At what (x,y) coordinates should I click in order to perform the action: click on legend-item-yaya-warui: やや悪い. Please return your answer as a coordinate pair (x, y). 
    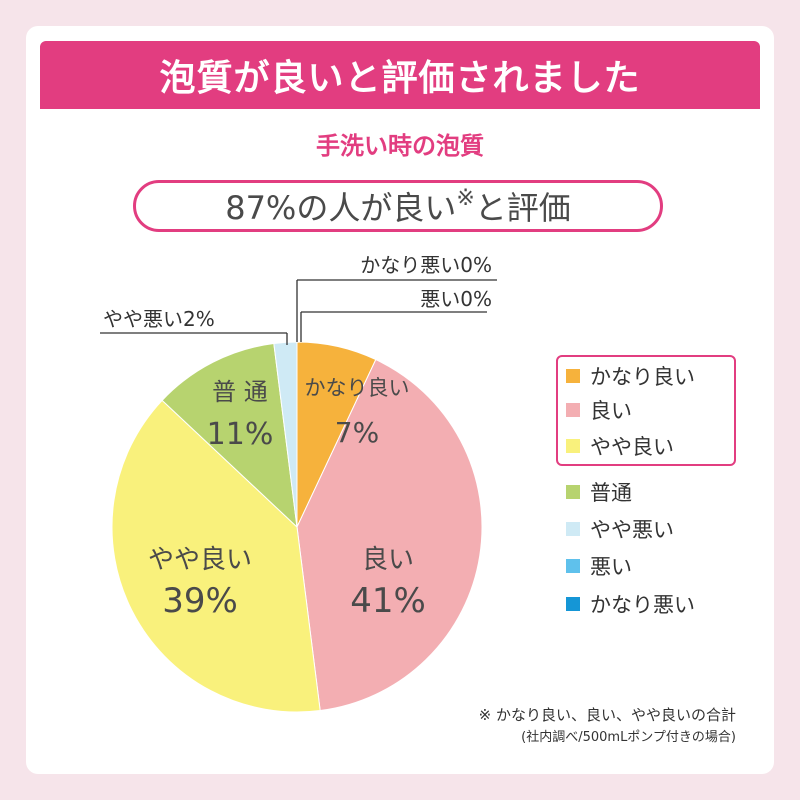
    Looking at the image, I should click on (620, 529).